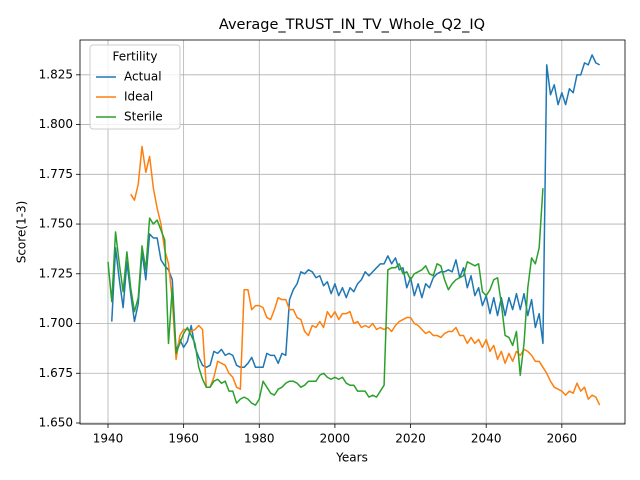  Describe the element at coordinates (143, 117) in the screenshot. I see `legend-label: Sterile` at that location.